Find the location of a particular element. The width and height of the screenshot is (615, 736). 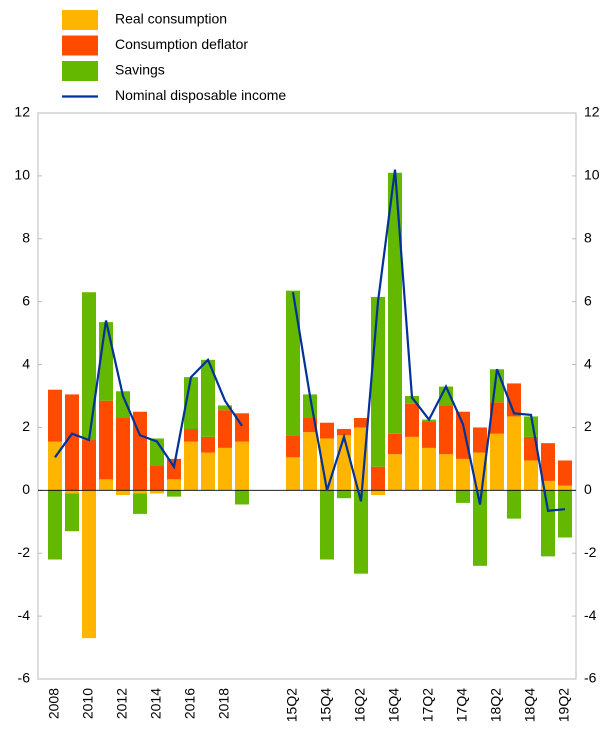

legend-label: Consumption deflator is located at coordinates (181, 44).